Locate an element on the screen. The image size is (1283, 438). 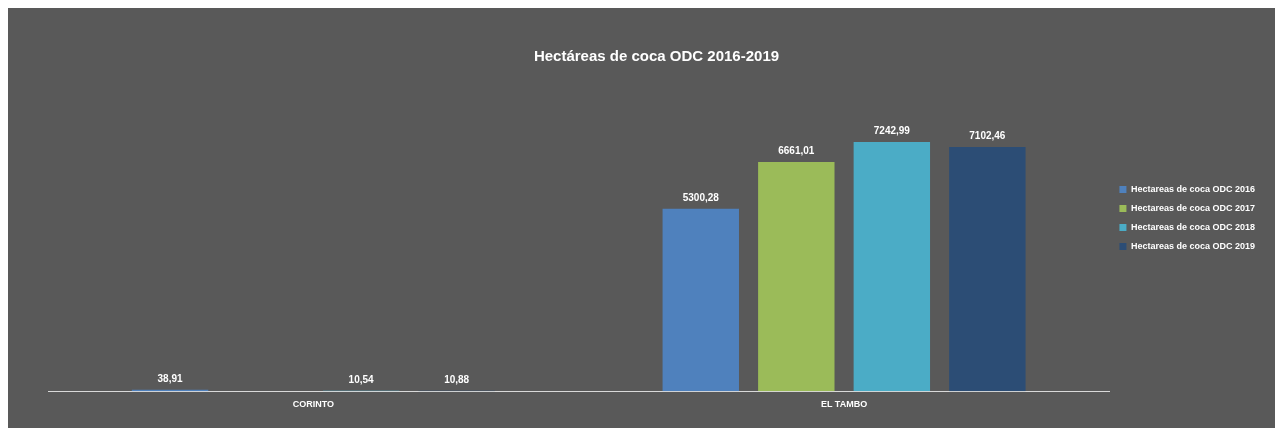
legend-label: Hectareas de coca ODC 2016 is located at coordinates (1193, 188).